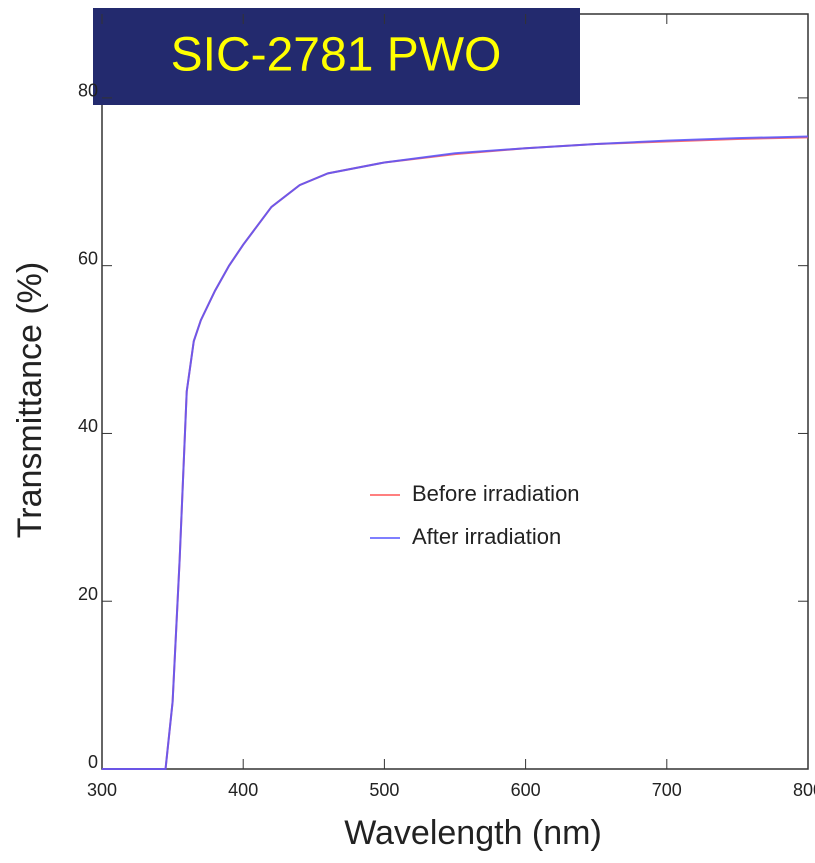 The width and height of the screenshot is (815, 863). What do you see at coordinates (804, 790) in the screenshot?
I see `x-tick-label: 800` at bounding box center [804, 790].